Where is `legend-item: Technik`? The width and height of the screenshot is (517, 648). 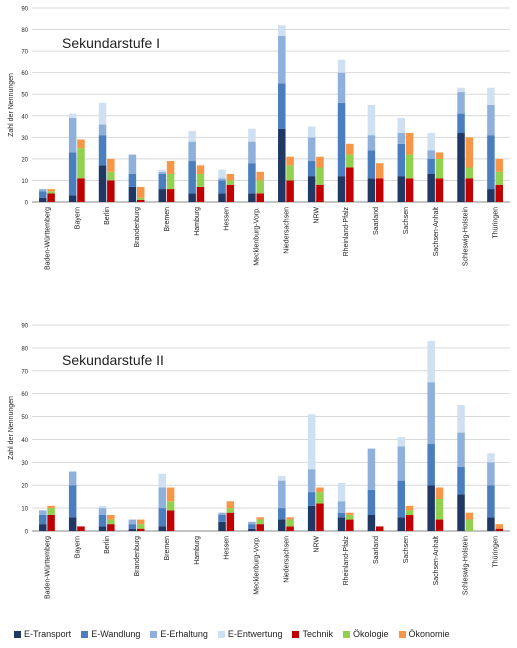
legend-item: Technik is located at coordinates (312, 634).